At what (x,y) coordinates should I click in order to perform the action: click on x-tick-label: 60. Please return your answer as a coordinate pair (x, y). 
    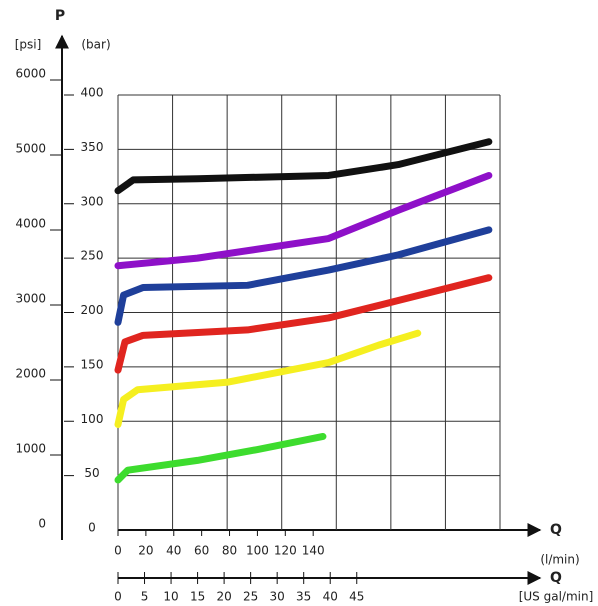
    Looking at the image, I should click on (201, 551).